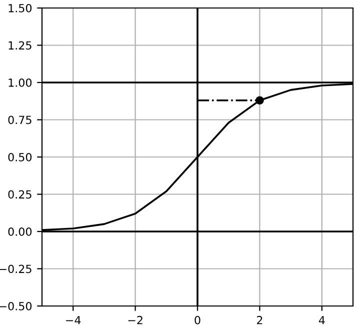 The height and width of the screenshot is (330, 358). I want to click on y-tick-label: 1.50, so click(20, 8).